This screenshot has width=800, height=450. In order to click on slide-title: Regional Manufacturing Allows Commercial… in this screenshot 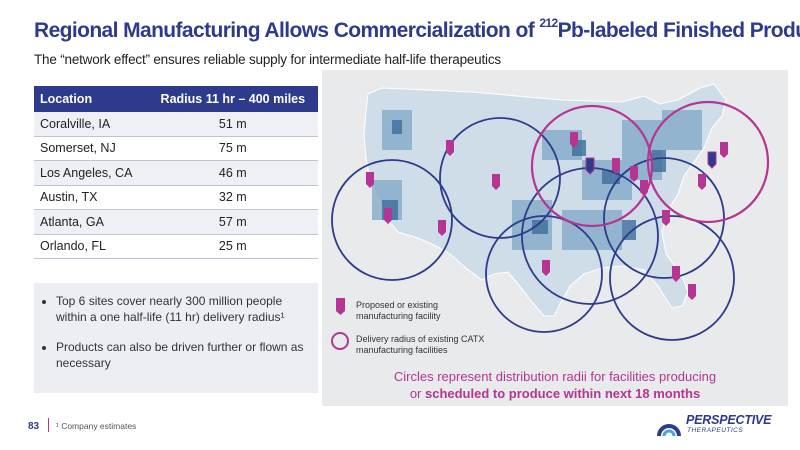, I will do `click(417, 29)`.